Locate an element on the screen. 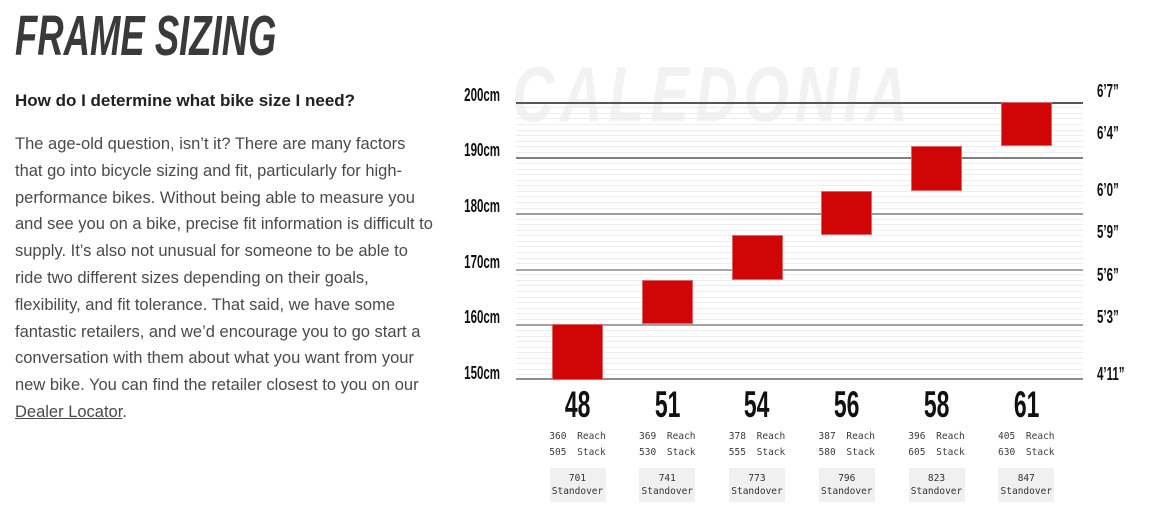  standover-box-48: 701 Standover is located at coordinates (577, 485).